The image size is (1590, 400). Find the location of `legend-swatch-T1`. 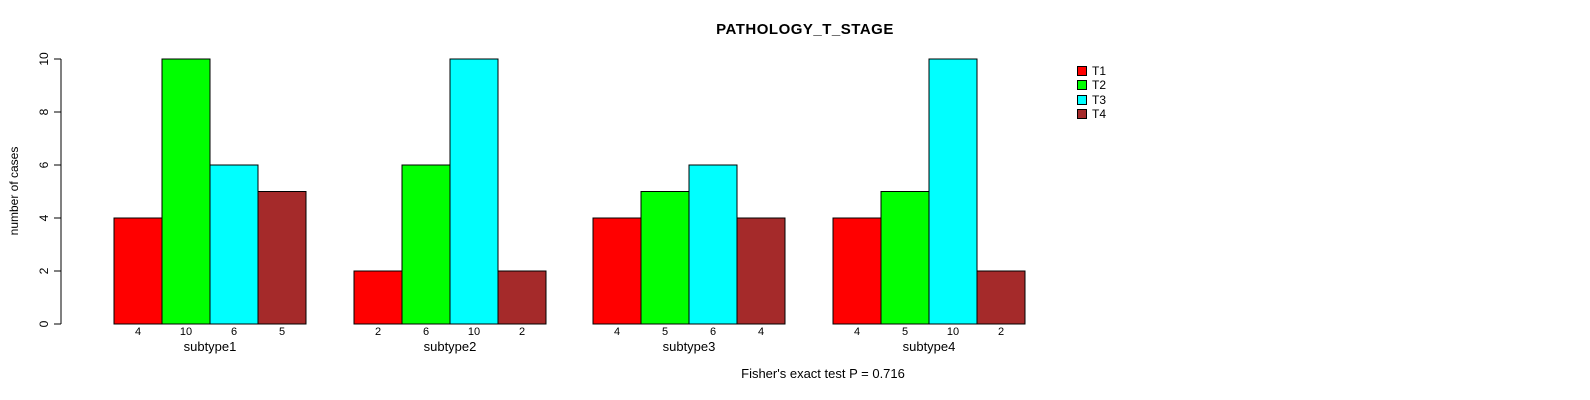

legend-swatch-T1 is located at coordinates (1082, 71).